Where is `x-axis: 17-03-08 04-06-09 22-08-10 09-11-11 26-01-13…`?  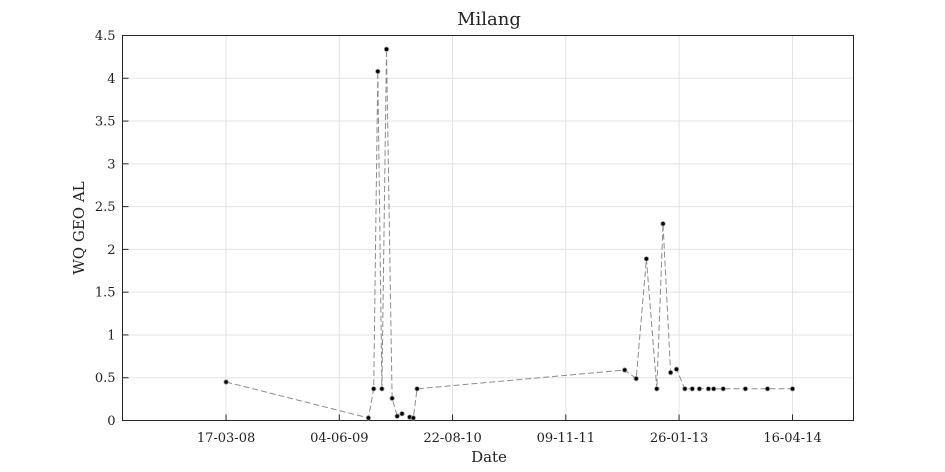 x-axis: 17-03-08 04-06-09 22-08-10 09-11-11 26-01-13… is located at coordinates (509, 430).